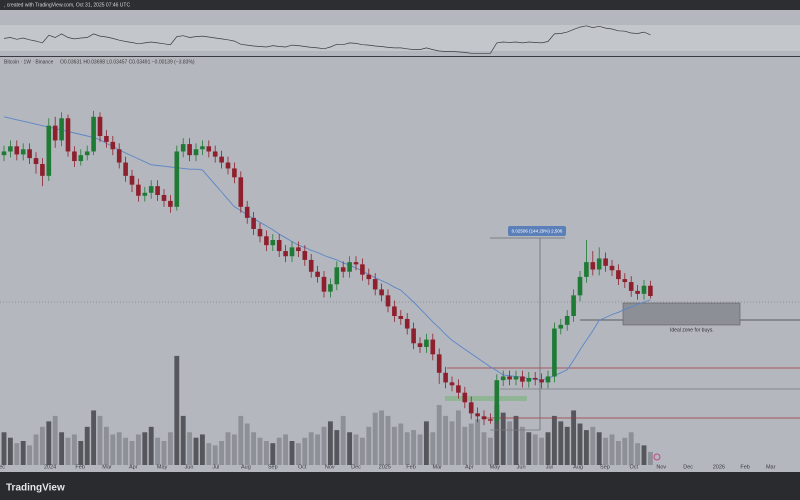 The width and height of the screenshot is (800, 500). Describe the element at coordinates (35, 488) in the screenshot. I see `logo: TradingView` at that location.